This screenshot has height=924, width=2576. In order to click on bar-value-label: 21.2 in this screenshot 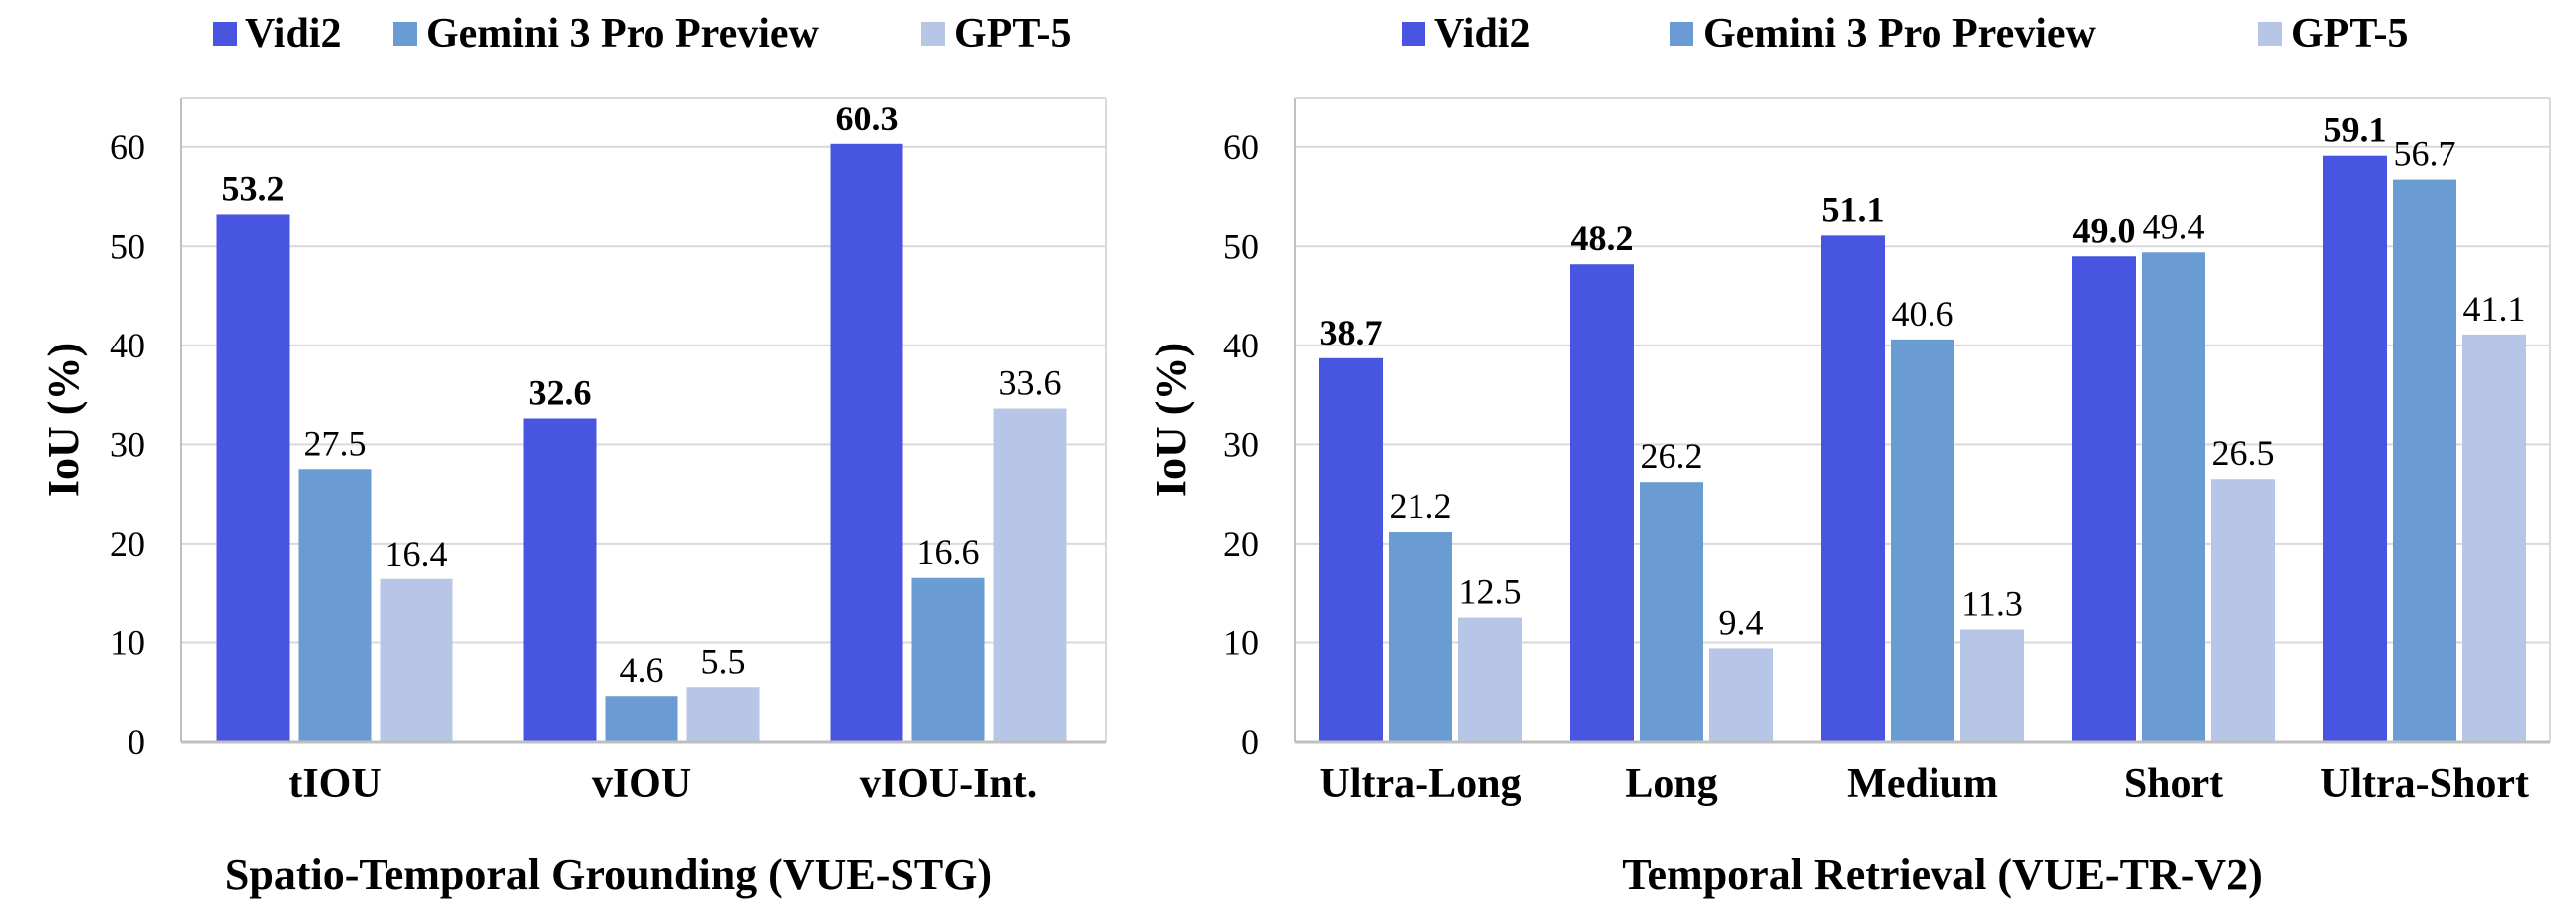, I will do `click(1421, 506)`.